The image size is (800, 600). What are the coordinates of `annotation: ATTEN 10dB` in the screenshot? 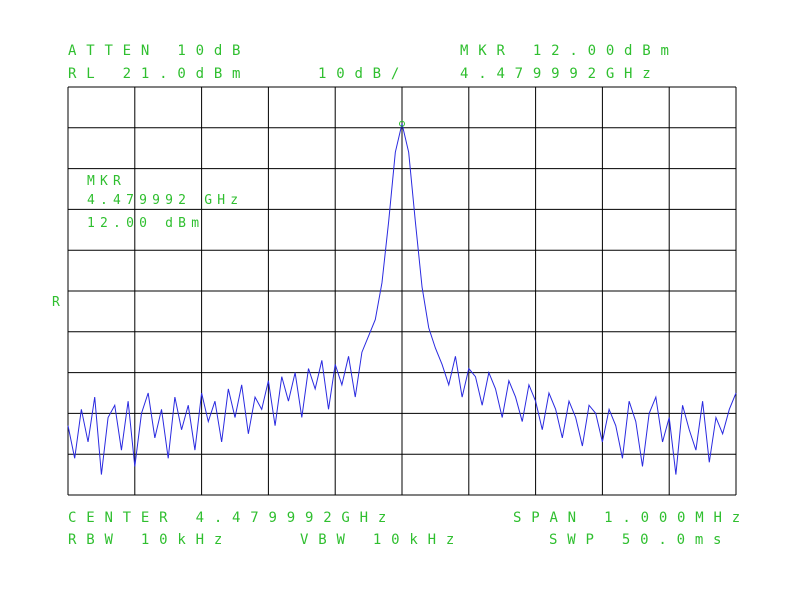 It's located at (159, 51).